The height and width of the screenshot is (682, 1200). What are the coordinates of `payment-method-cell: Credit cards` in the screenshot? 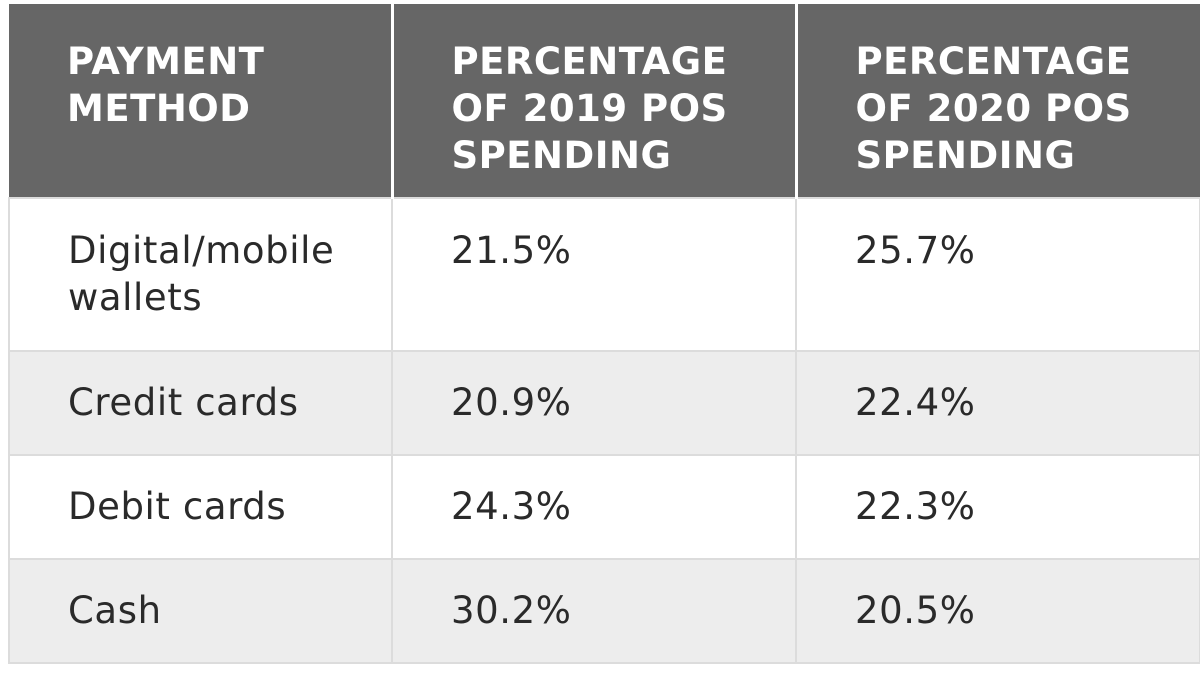 It's located at (200, 403).